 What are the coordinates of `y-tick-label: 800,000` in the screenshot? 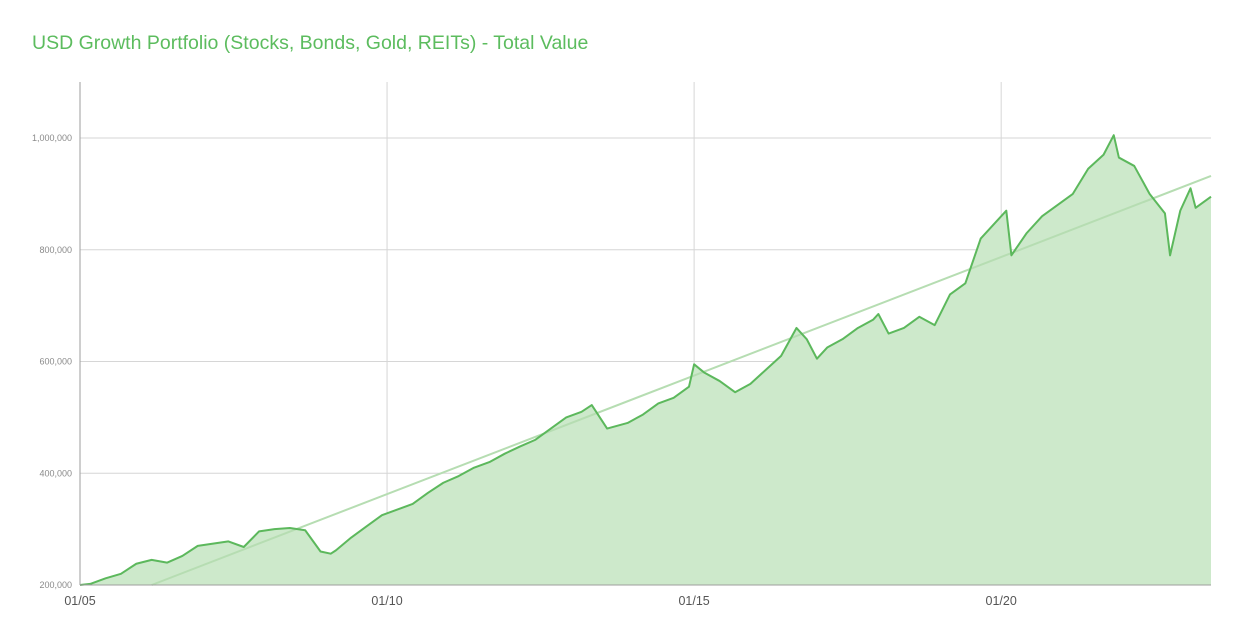 It's located at (55, 250).